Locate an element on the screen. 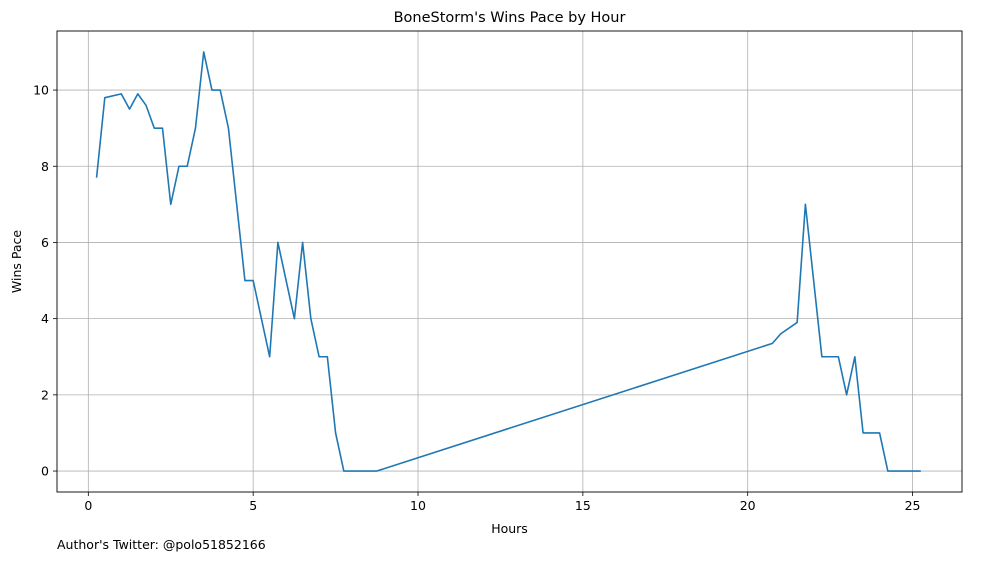 The width and height of the screenshot is (997, 562). author-footnote: Author's Twitter: @polo51852166 is located at coordinates (161, 544).